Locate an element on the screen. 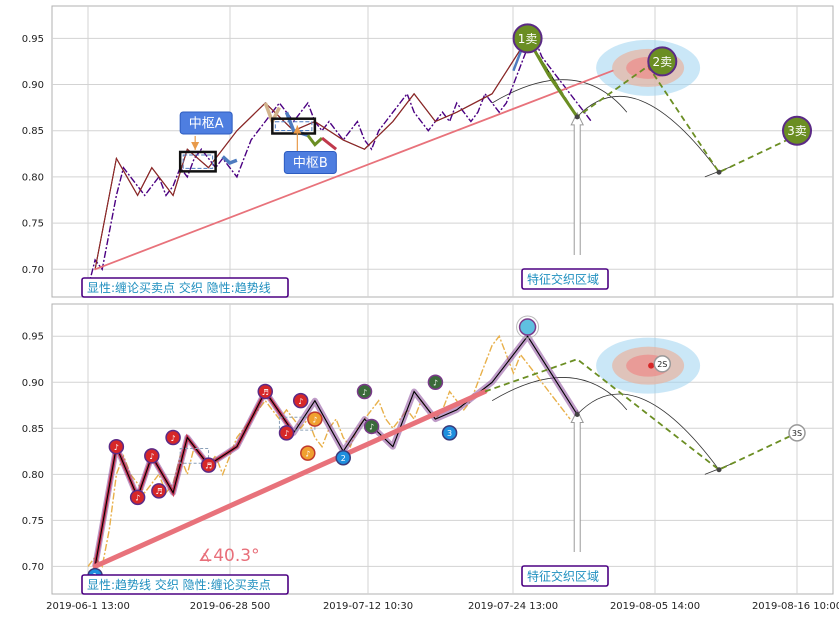 Image resolution: width=839 pixels, height=617 pixels. zone-center-dot is located at coordinates (651, 365).